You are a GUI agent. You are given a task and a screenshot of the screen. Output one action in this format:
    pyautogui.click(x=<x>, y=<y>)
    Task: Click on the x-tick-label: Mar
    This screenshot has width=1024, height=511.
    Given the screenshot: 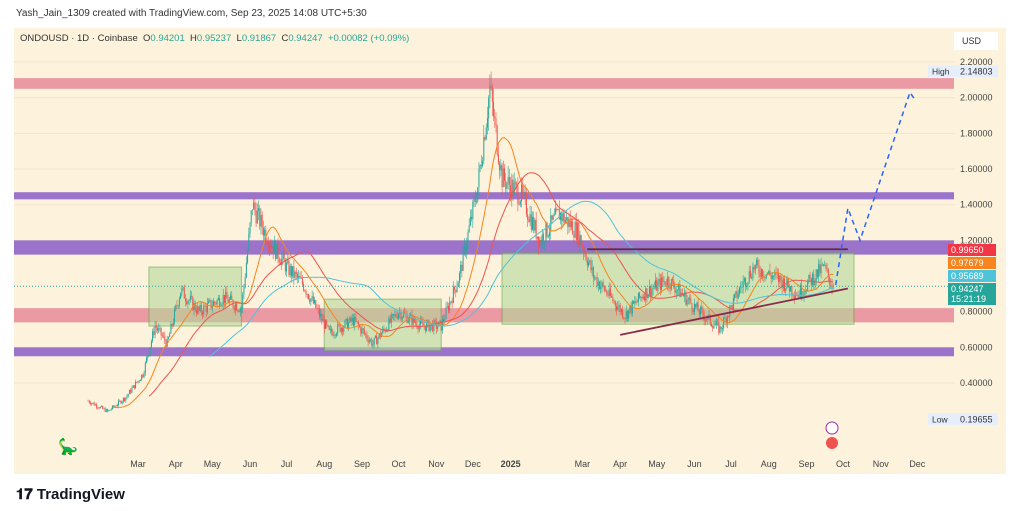 What is the action you would take?
    pyautogui.click(x=138, y=464)
    